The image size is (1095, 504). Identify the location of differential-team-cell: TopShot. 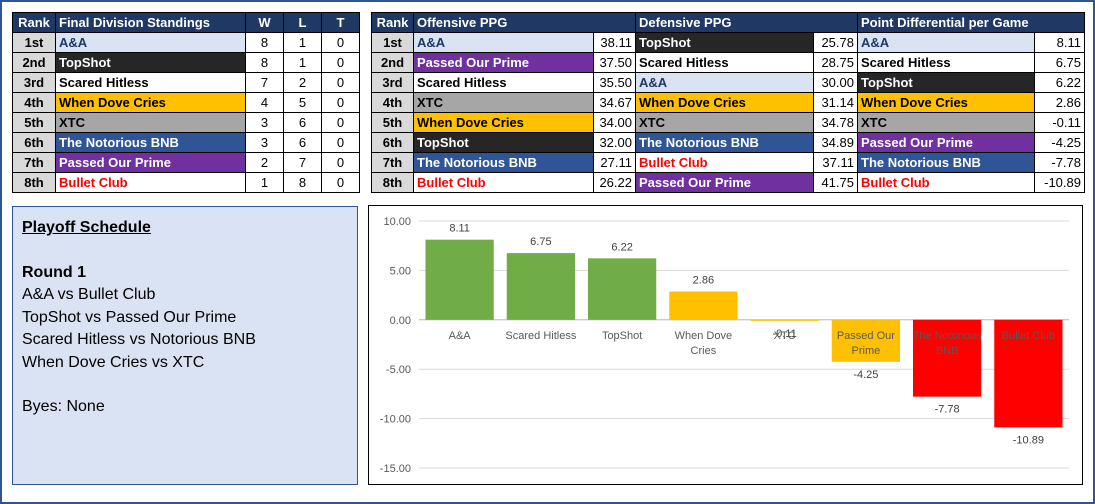
(946, 82).